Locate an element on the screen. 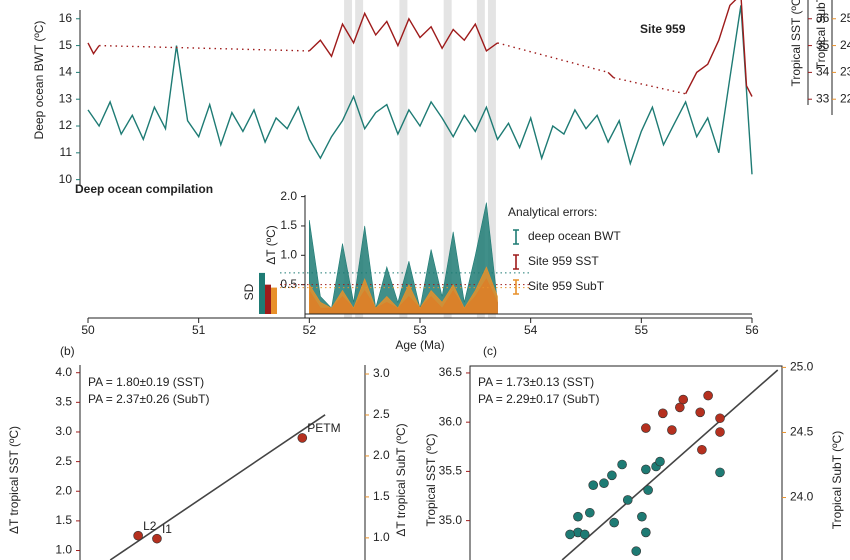 This screenshot has height=560, width=850. y-tick-label: 36.5 is located at coordinates (451, 372).